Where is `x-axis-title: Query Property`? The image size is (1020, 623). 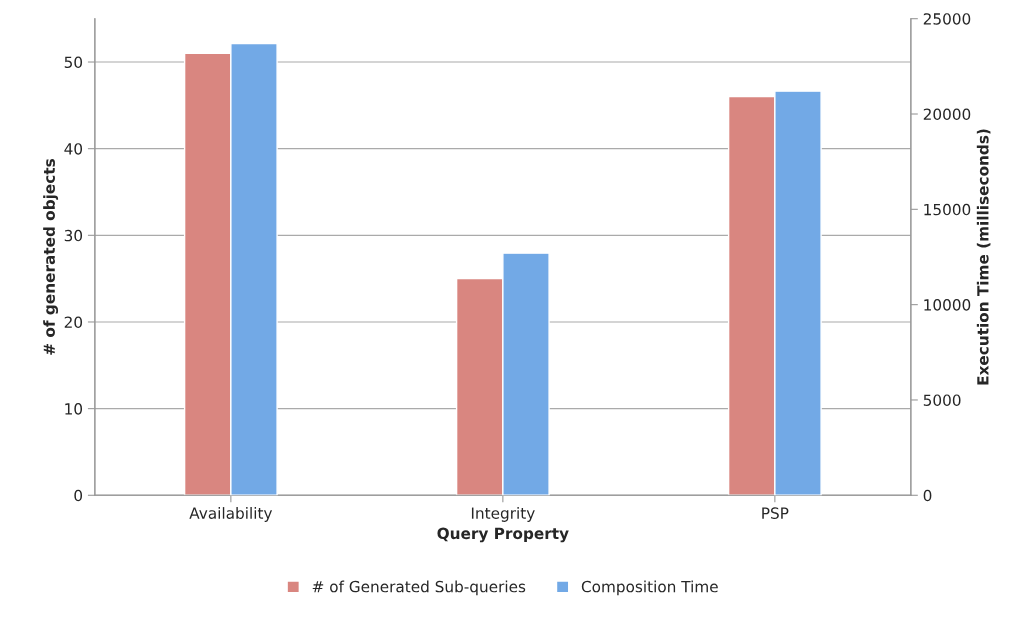 x-axis-title: Query Property is located at coordinates (503, 535).